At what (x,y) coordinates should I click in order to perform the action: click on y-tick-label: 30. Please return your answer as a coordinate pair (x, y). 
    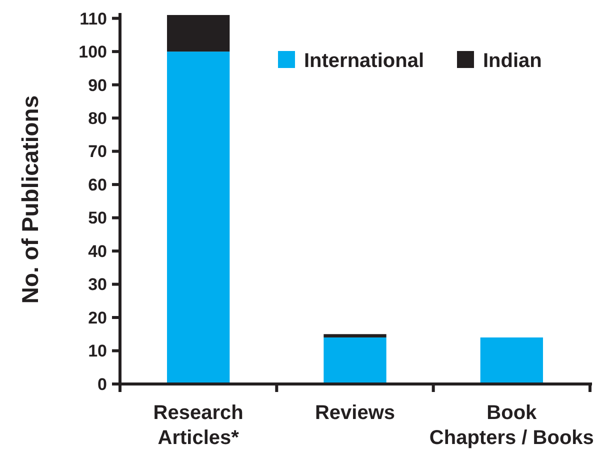
    Looking at the image, I should click on (97, 284).